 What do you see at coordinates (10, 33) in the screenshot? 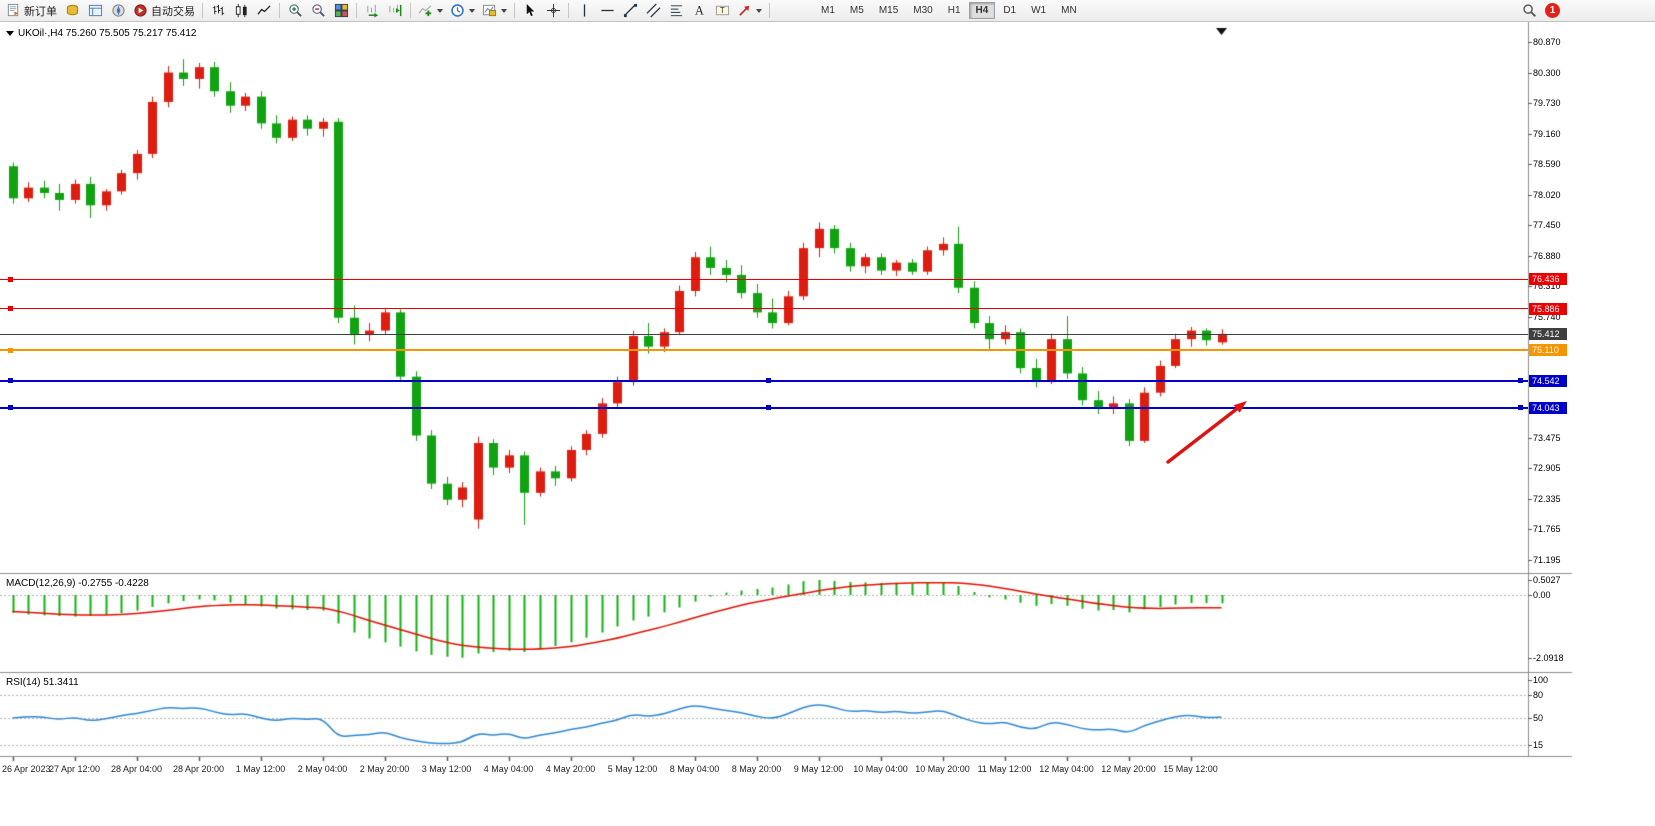
I see `chart-dropdown-icon` at bounding box center [10, 33].